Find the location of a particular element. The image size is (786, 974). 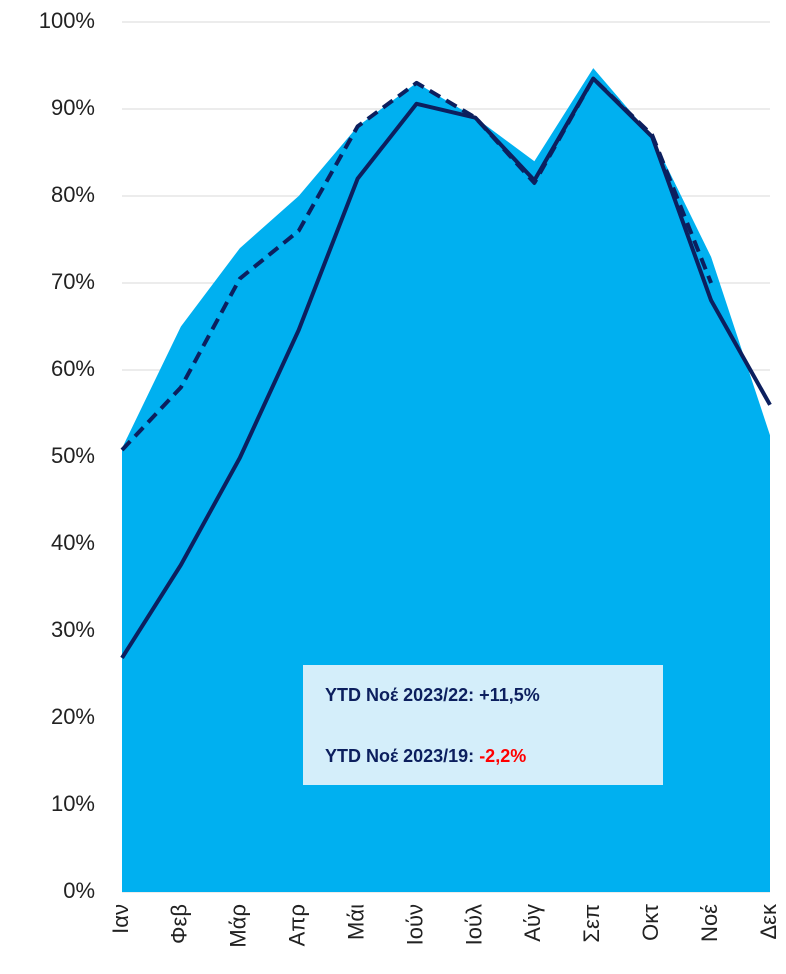

annotation-box is located at coordinates (483, 725).